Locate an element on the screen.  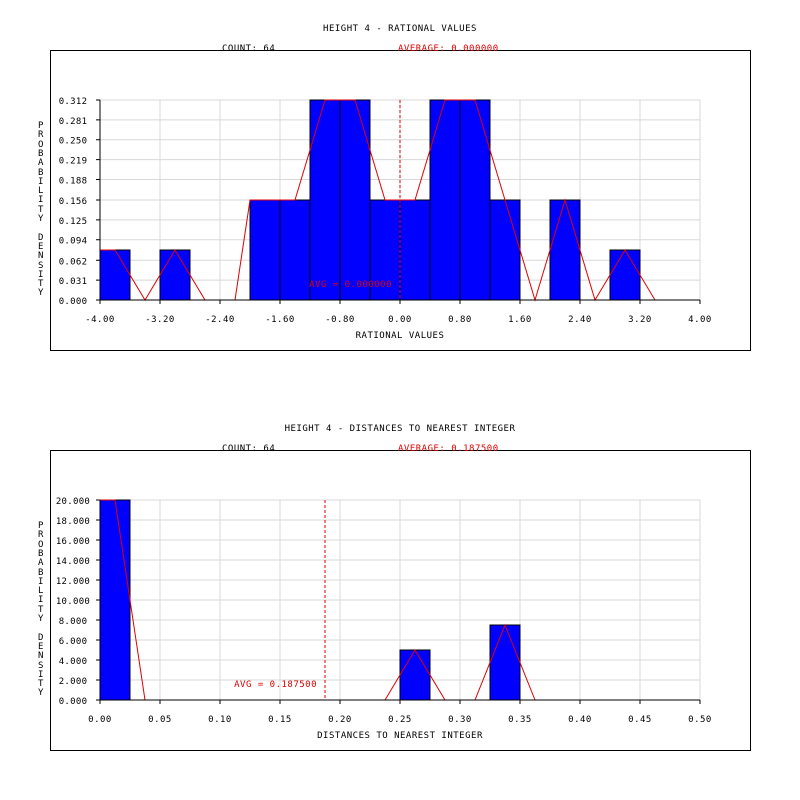
y-tick-label: 0.250 is located at coordinates (73, 142).